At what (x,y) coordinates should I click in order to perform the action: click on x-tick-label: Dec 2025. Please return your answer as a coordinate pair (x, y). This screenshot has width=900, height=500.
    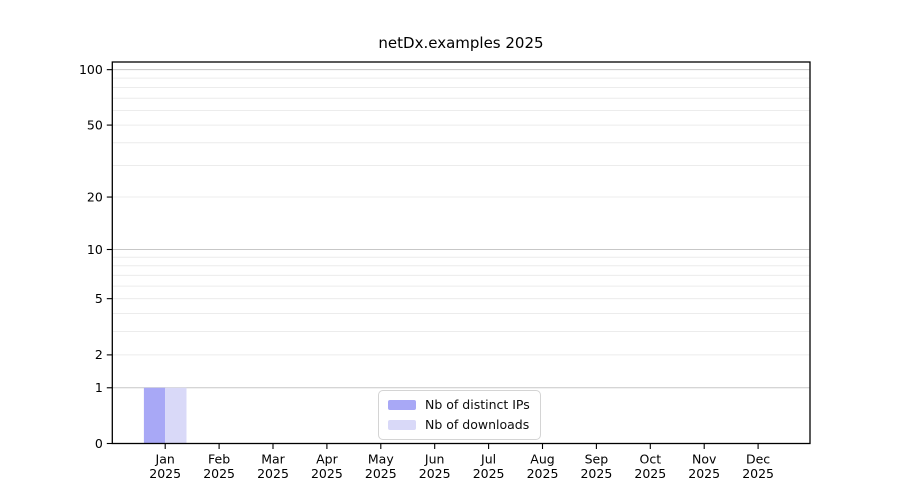
    Looking at the image, I should click on (758, 467).